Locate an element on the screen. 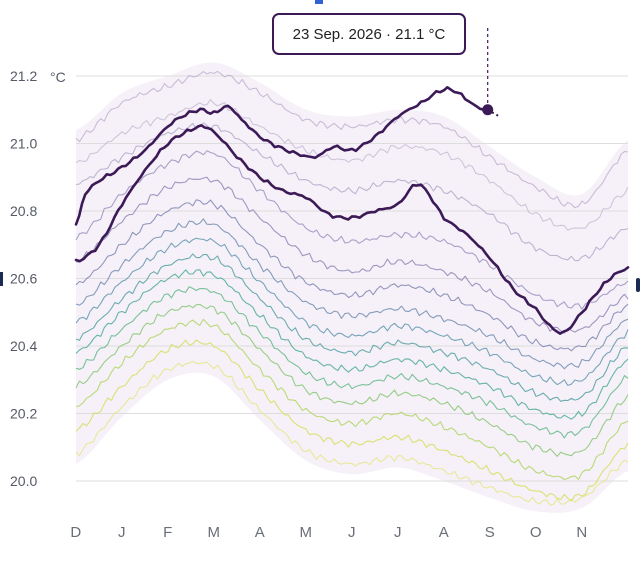  y-tick-label: 21.0 is located at coordinates (23, 144).